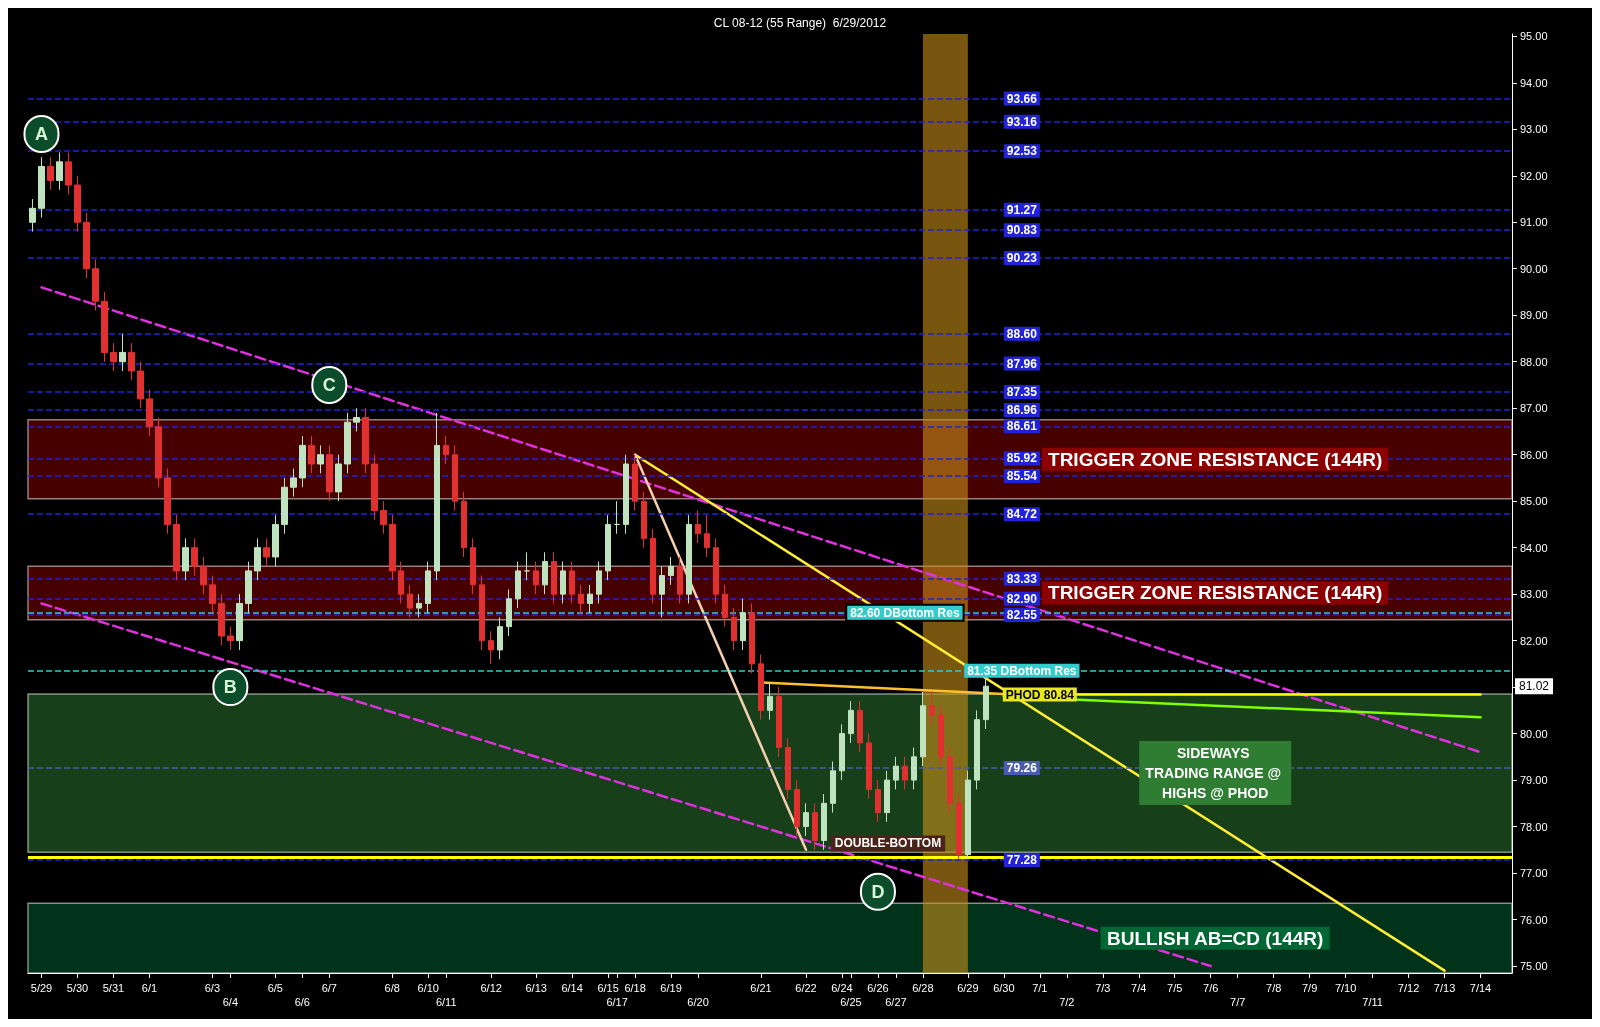 This screenshot has height=1027, width=1600. Describe the element at coordinates (1022, 458) in the screenshot. I see `ref-line-label: 85.92` at that location.